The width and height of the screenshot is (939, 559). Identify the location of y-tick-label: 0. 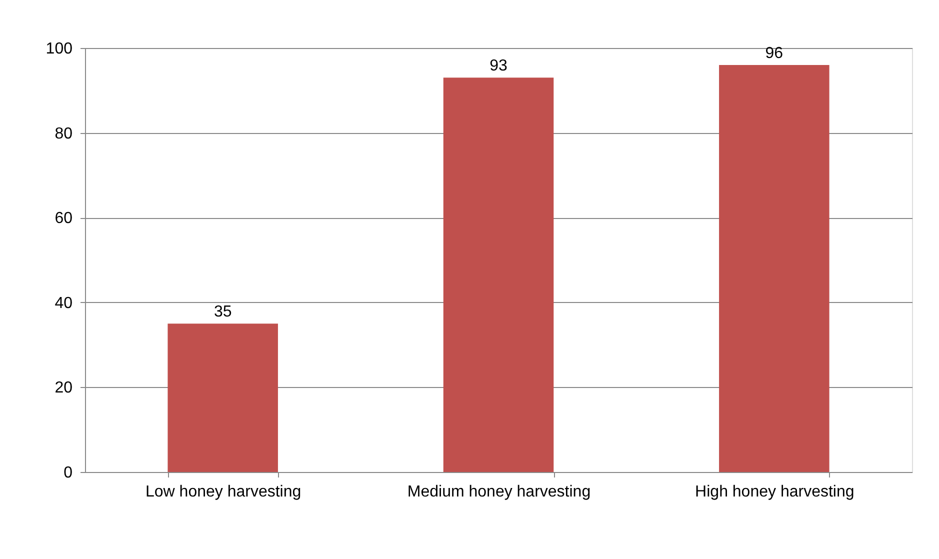
(68, 473).